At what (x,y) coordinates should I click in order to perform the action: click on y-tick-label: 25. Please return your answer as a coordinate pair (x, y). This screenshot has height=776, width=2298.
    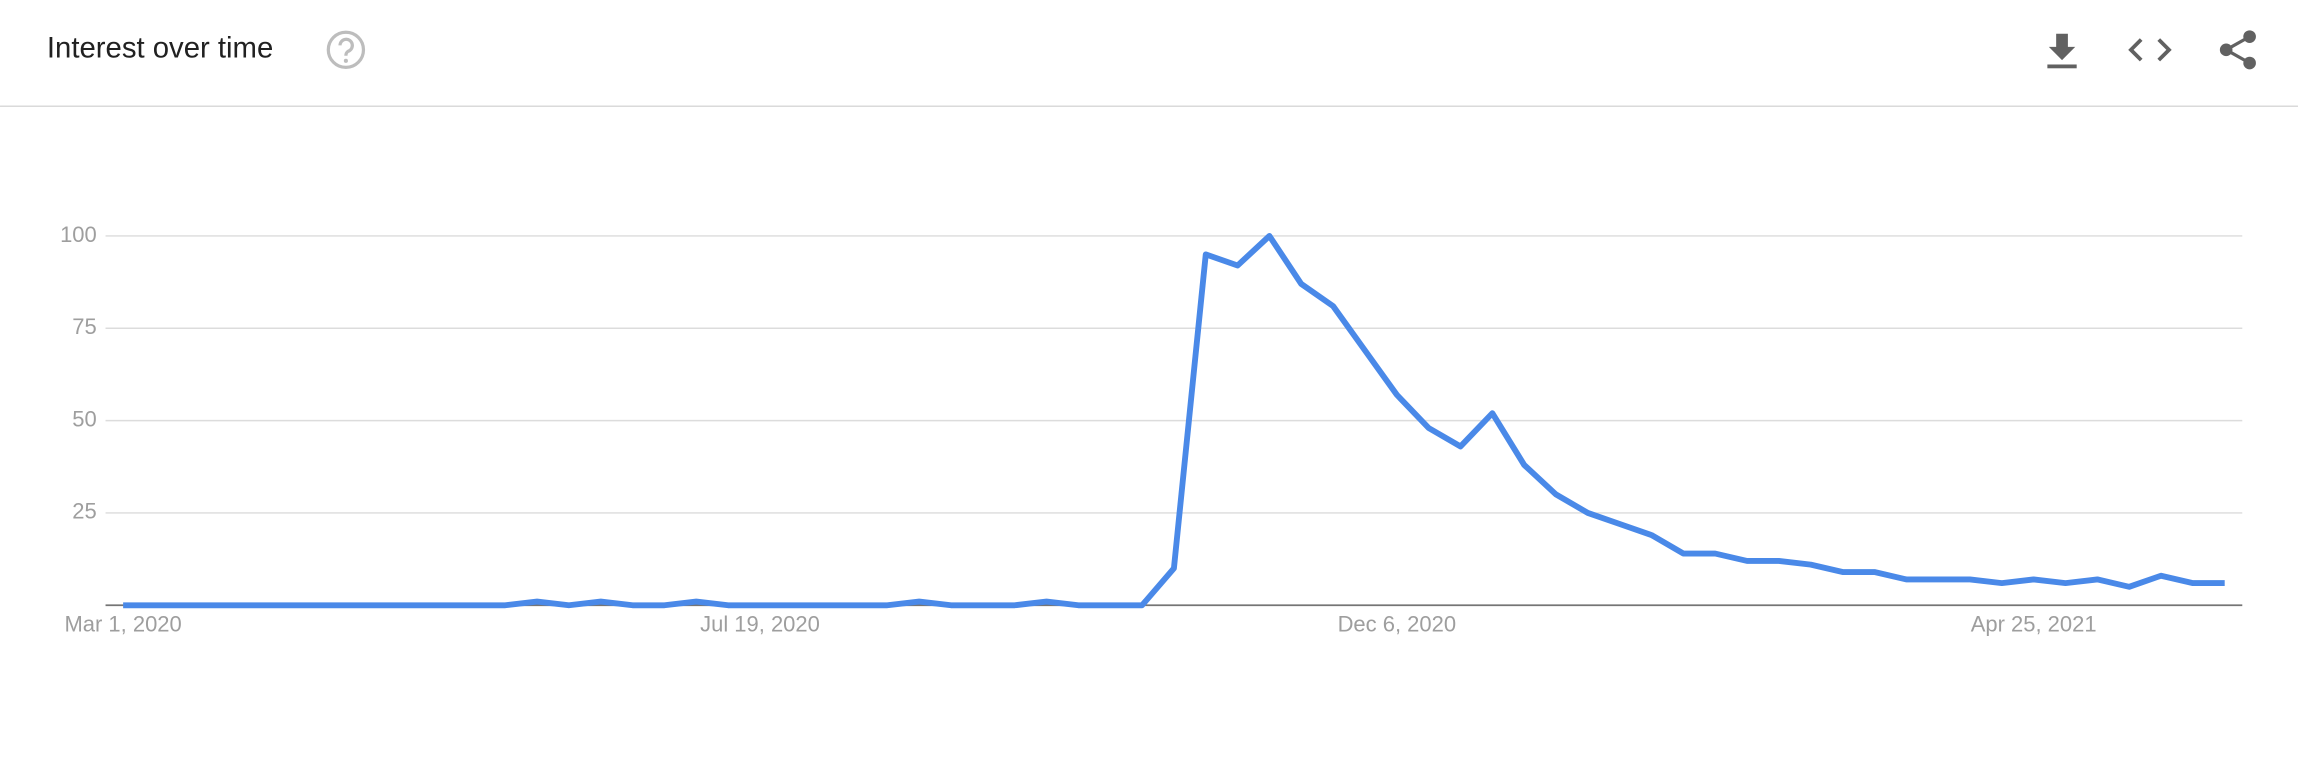
    Looking at the image, I should click on (84, 511).